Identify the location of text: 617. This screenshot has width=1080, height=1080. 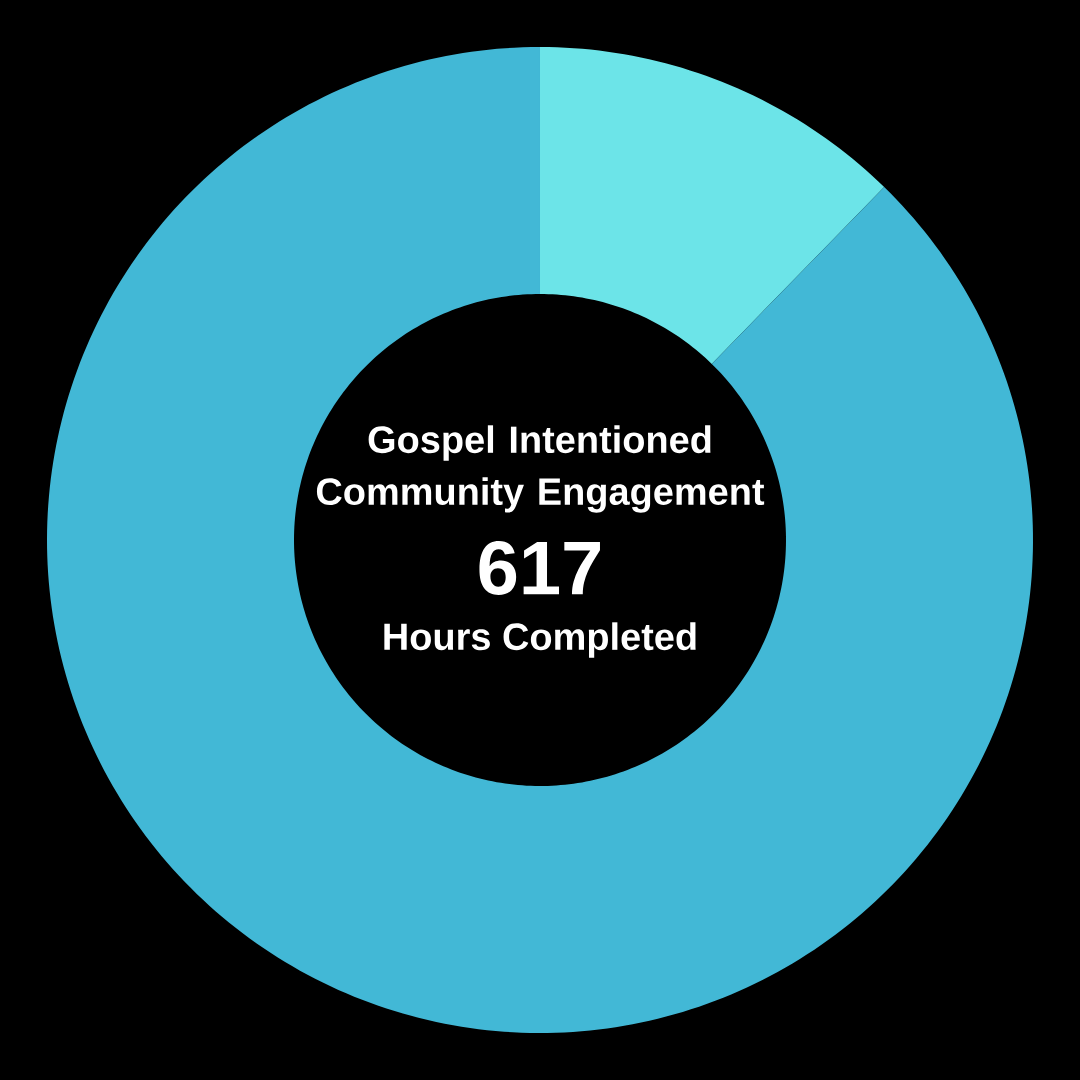
(539, 568).